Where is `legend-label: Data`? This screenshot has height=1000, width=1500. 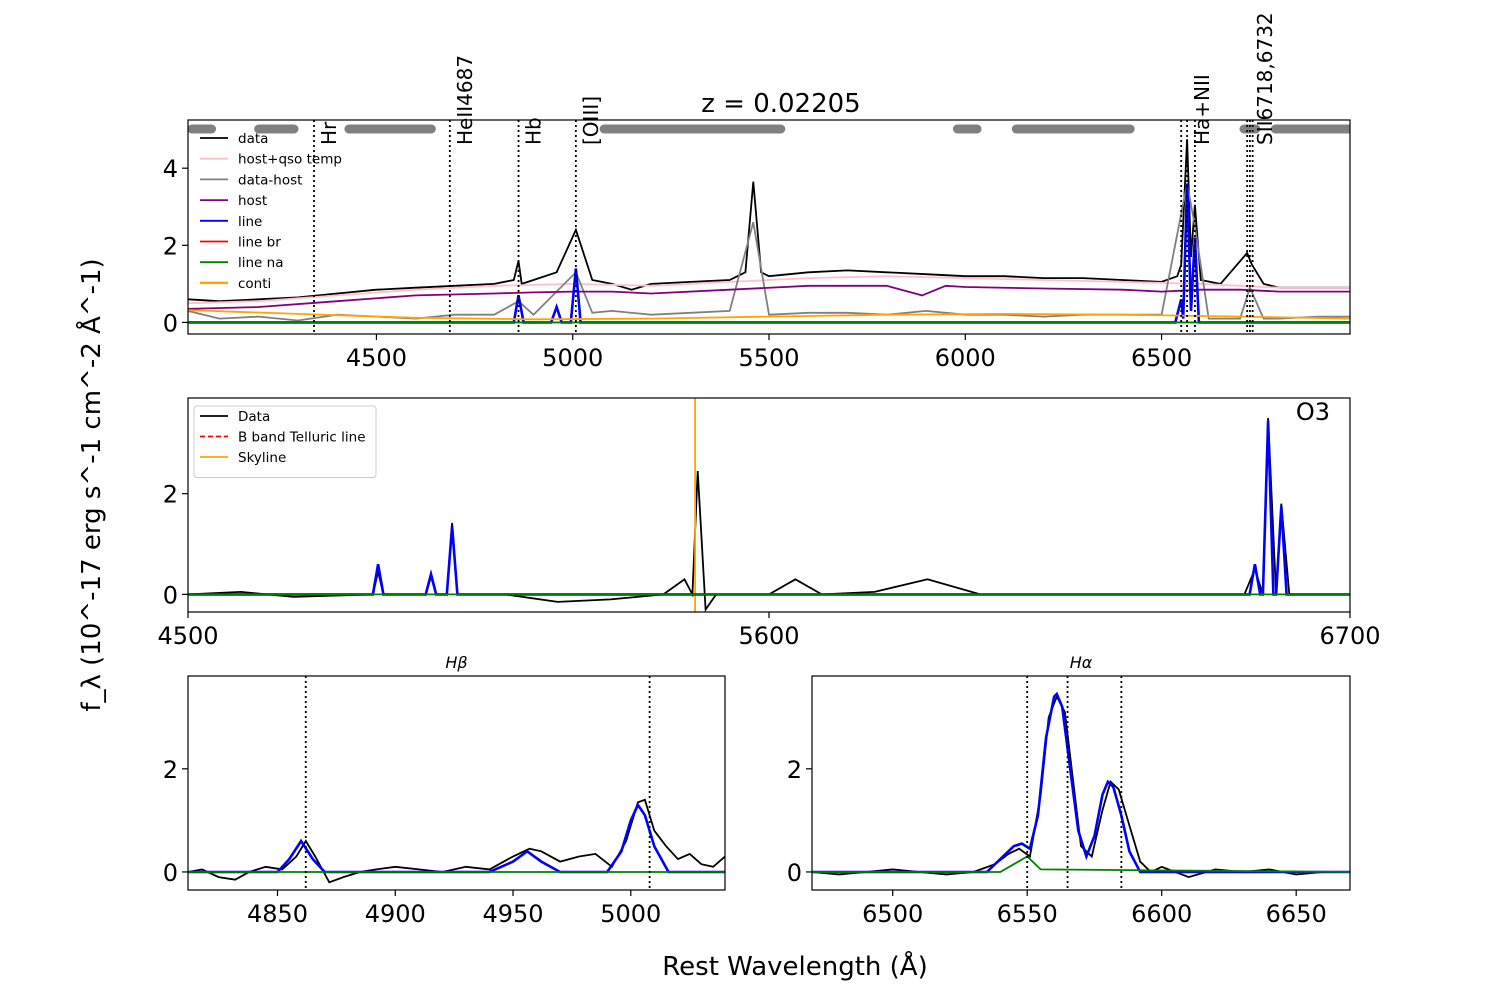 legend-label: Data is located at coordinates (254, 417).